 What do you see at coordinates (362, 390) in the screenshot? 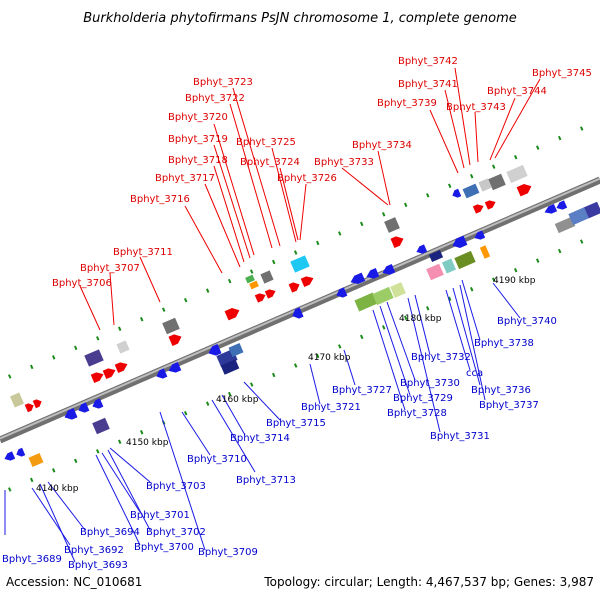
I see `gene-label: Bphyt_3727` at bounding box center [362, 390].